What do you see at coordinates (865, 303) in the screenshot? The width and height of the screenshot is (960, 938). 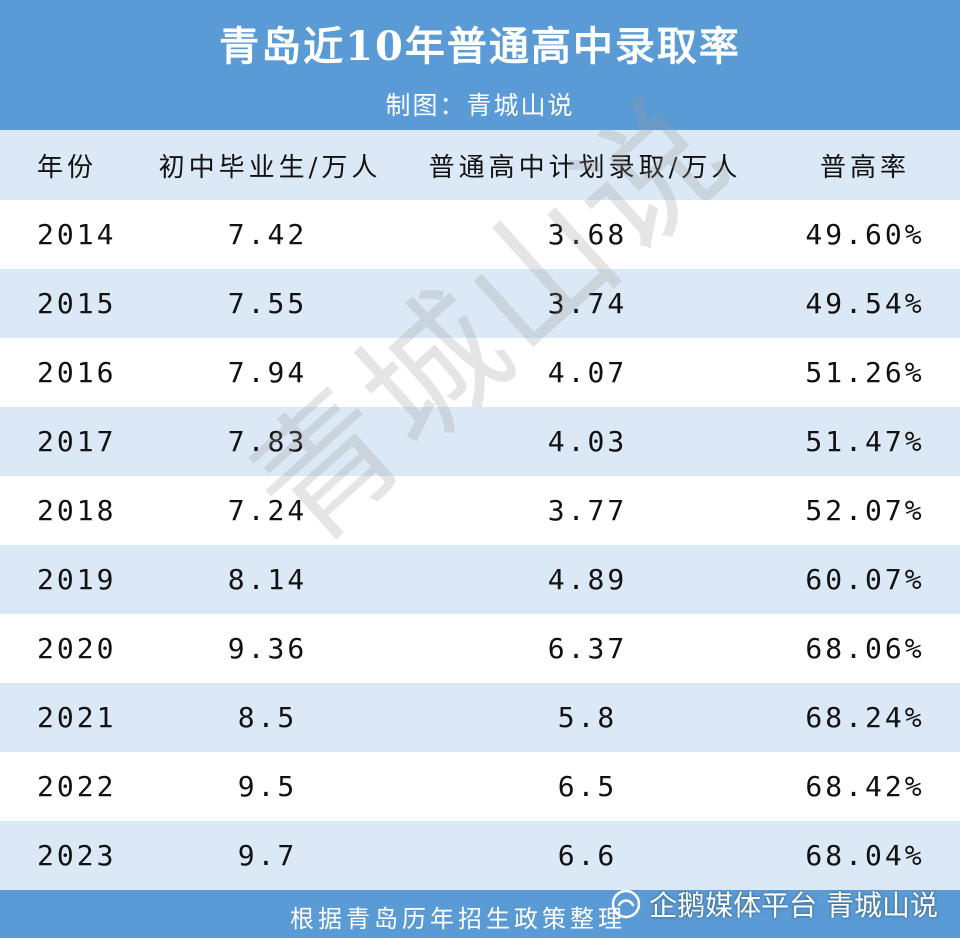 I see `rate-cell: 49.54%` at bounding box center [865, 303].